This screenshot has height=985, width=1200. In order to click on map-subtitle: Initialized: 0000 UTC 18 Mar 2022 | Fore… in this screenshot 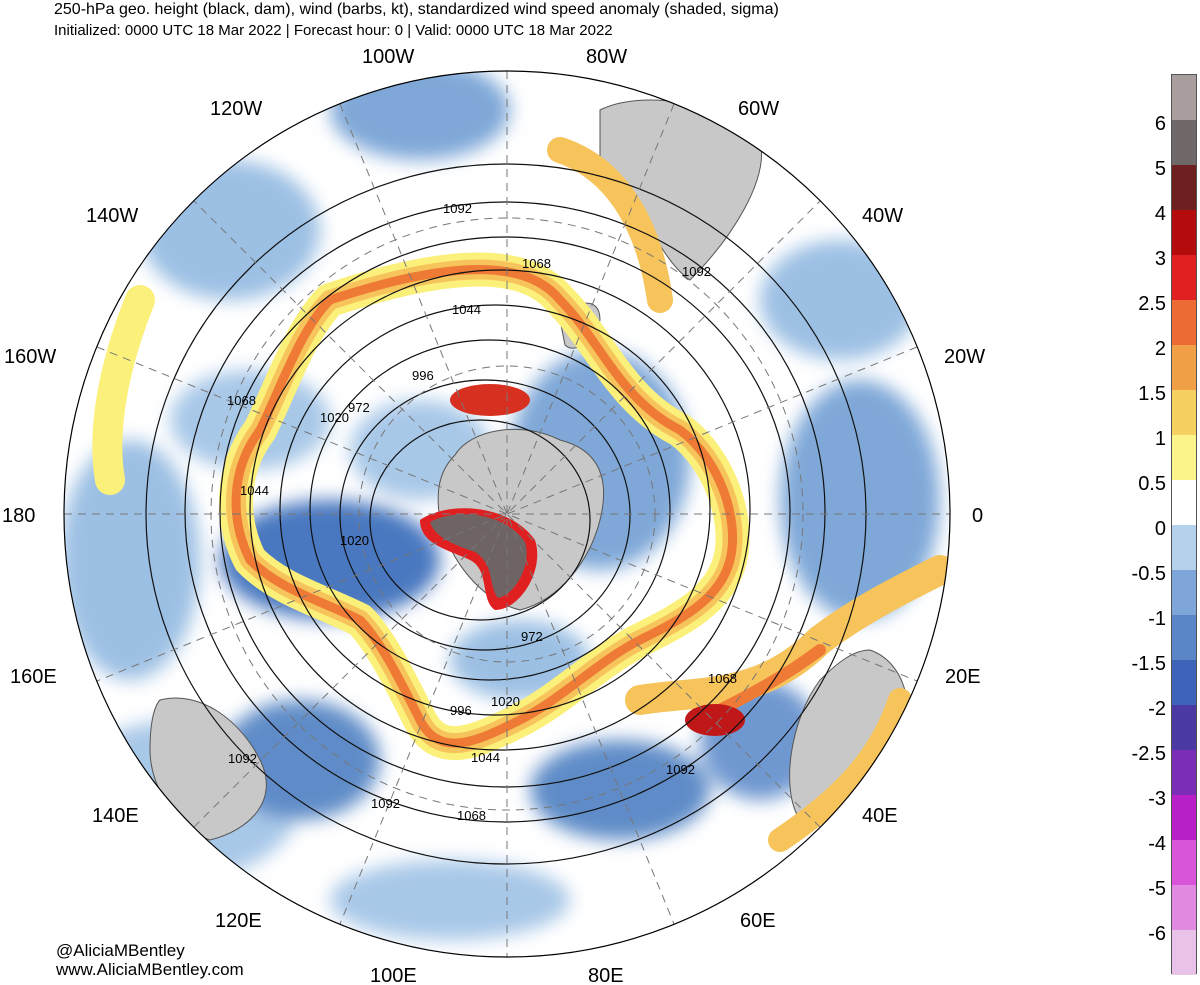, I will do `click(333, 30)`.